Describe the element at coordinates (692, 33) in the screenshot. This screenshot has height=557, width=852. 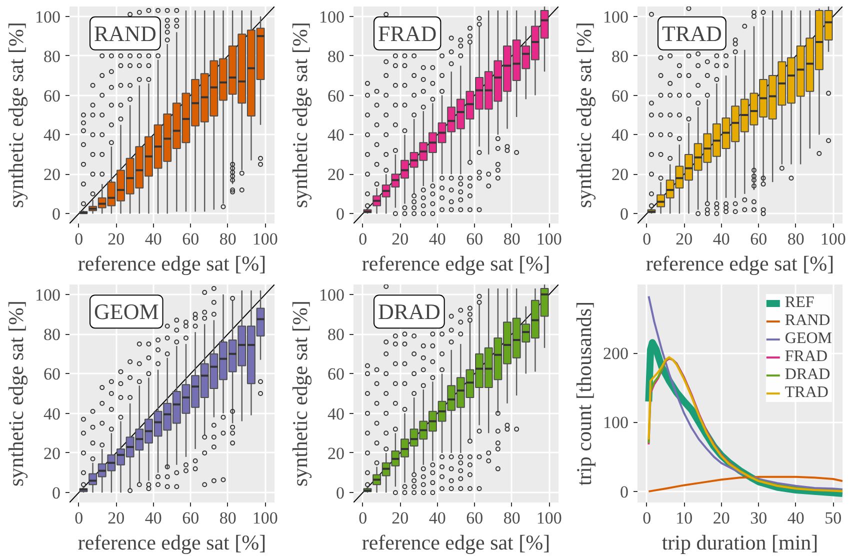
I see `text: TRAD` at that location.